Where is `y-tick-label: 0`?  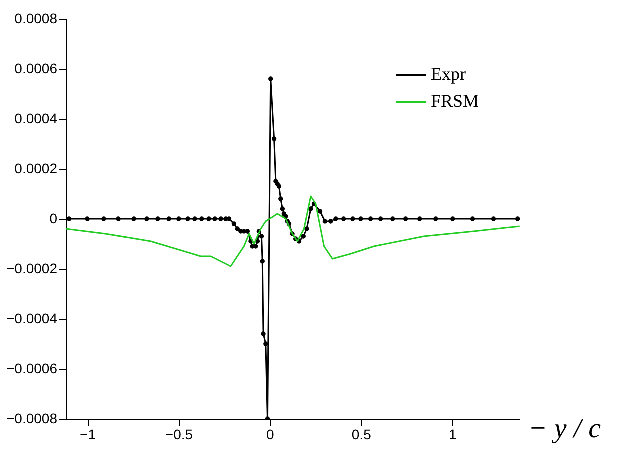
y-tick-label: 0 is located at coordinates (54, 218).